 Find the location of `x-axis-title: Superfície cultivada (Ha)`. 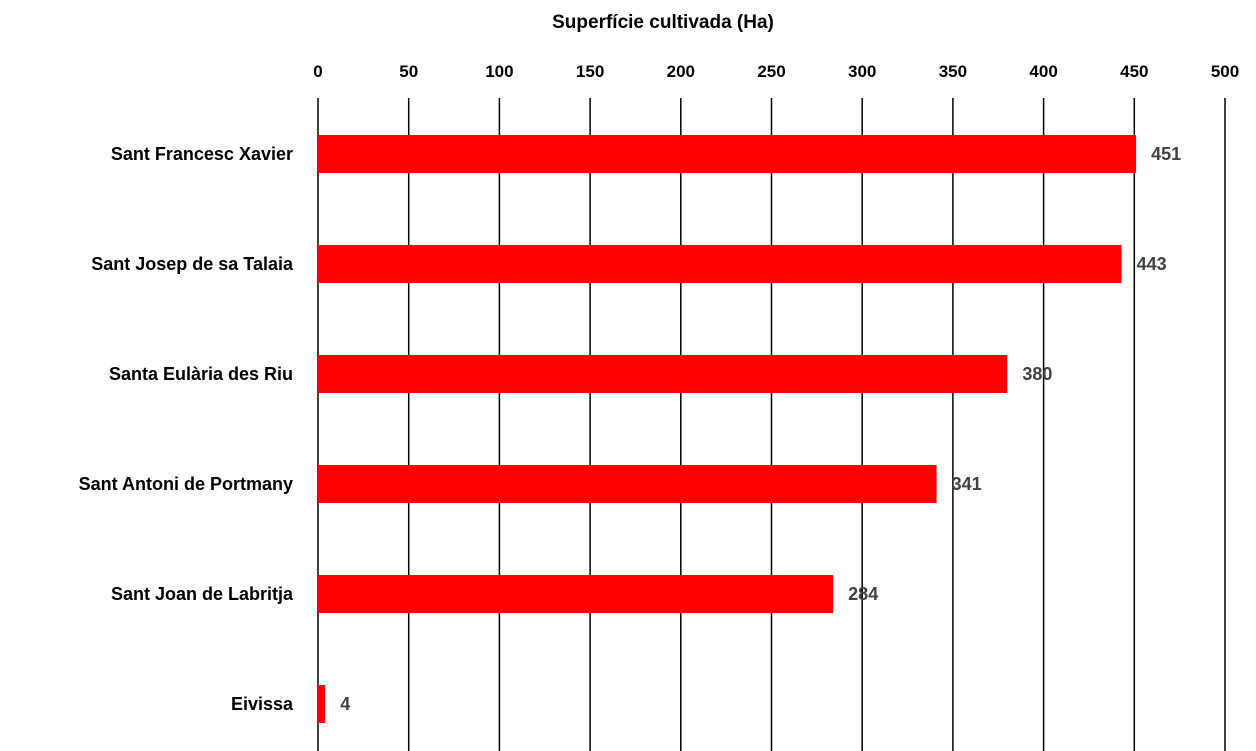

x-axis-title: Superfície cultivada (Ha) is located at coordinates (663, 22).